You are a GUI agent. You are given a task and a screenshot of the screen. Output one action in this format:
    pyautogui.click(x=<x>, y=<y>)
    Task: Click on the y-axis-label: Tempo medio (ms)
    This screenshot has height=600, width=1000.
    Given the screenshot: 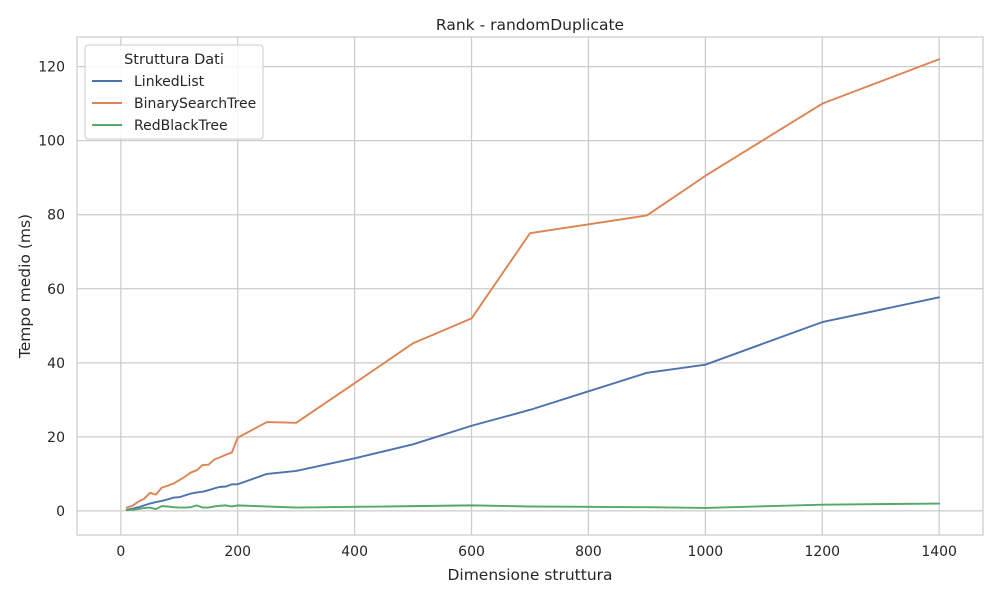 What is the action you would take?
    pyautogui.click(x=25, y=286)
    